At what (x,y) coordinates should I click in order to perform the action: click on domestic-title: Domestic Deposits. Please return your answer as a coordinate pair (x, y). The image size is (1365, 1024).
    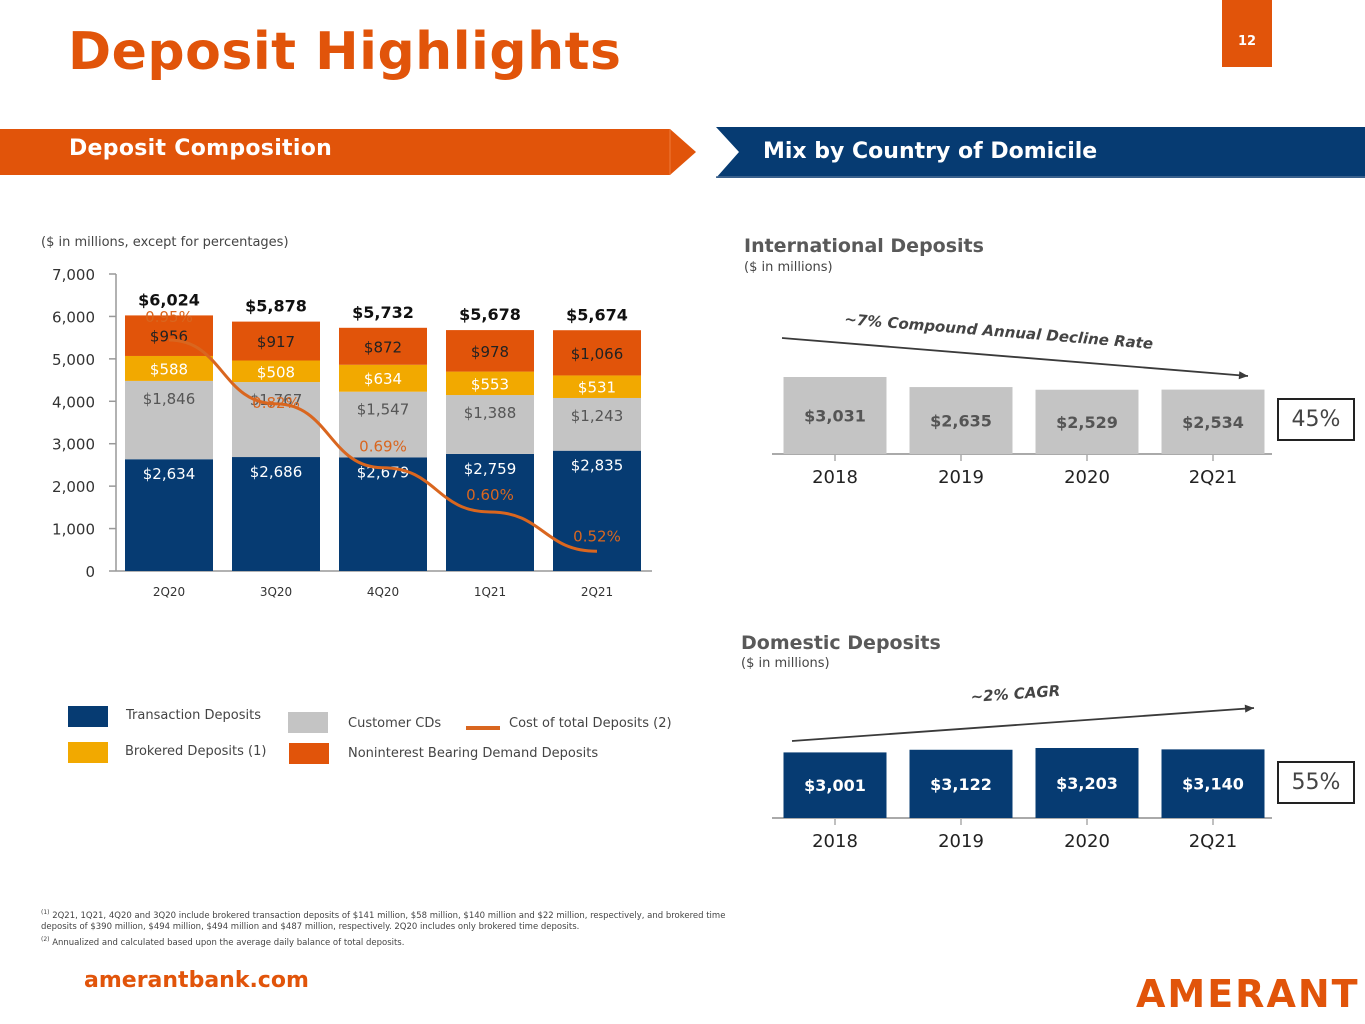
    Looking at the image, I should click on (841, 643).